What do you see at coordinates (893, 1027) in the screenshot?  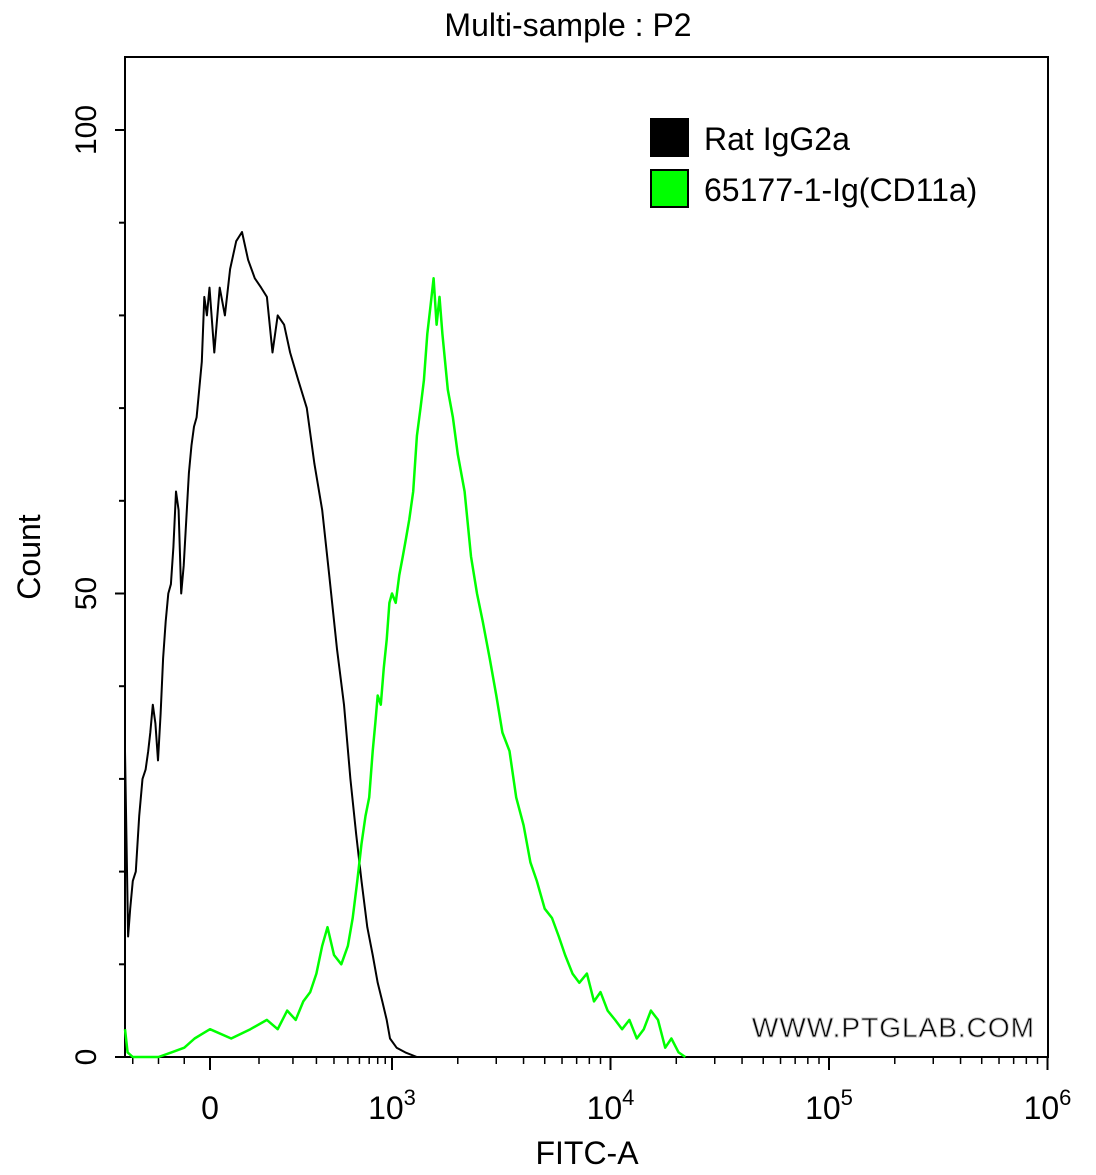 I see `watermark: WWW.PTGLAB.COM` at bounding box center [893, 1027].